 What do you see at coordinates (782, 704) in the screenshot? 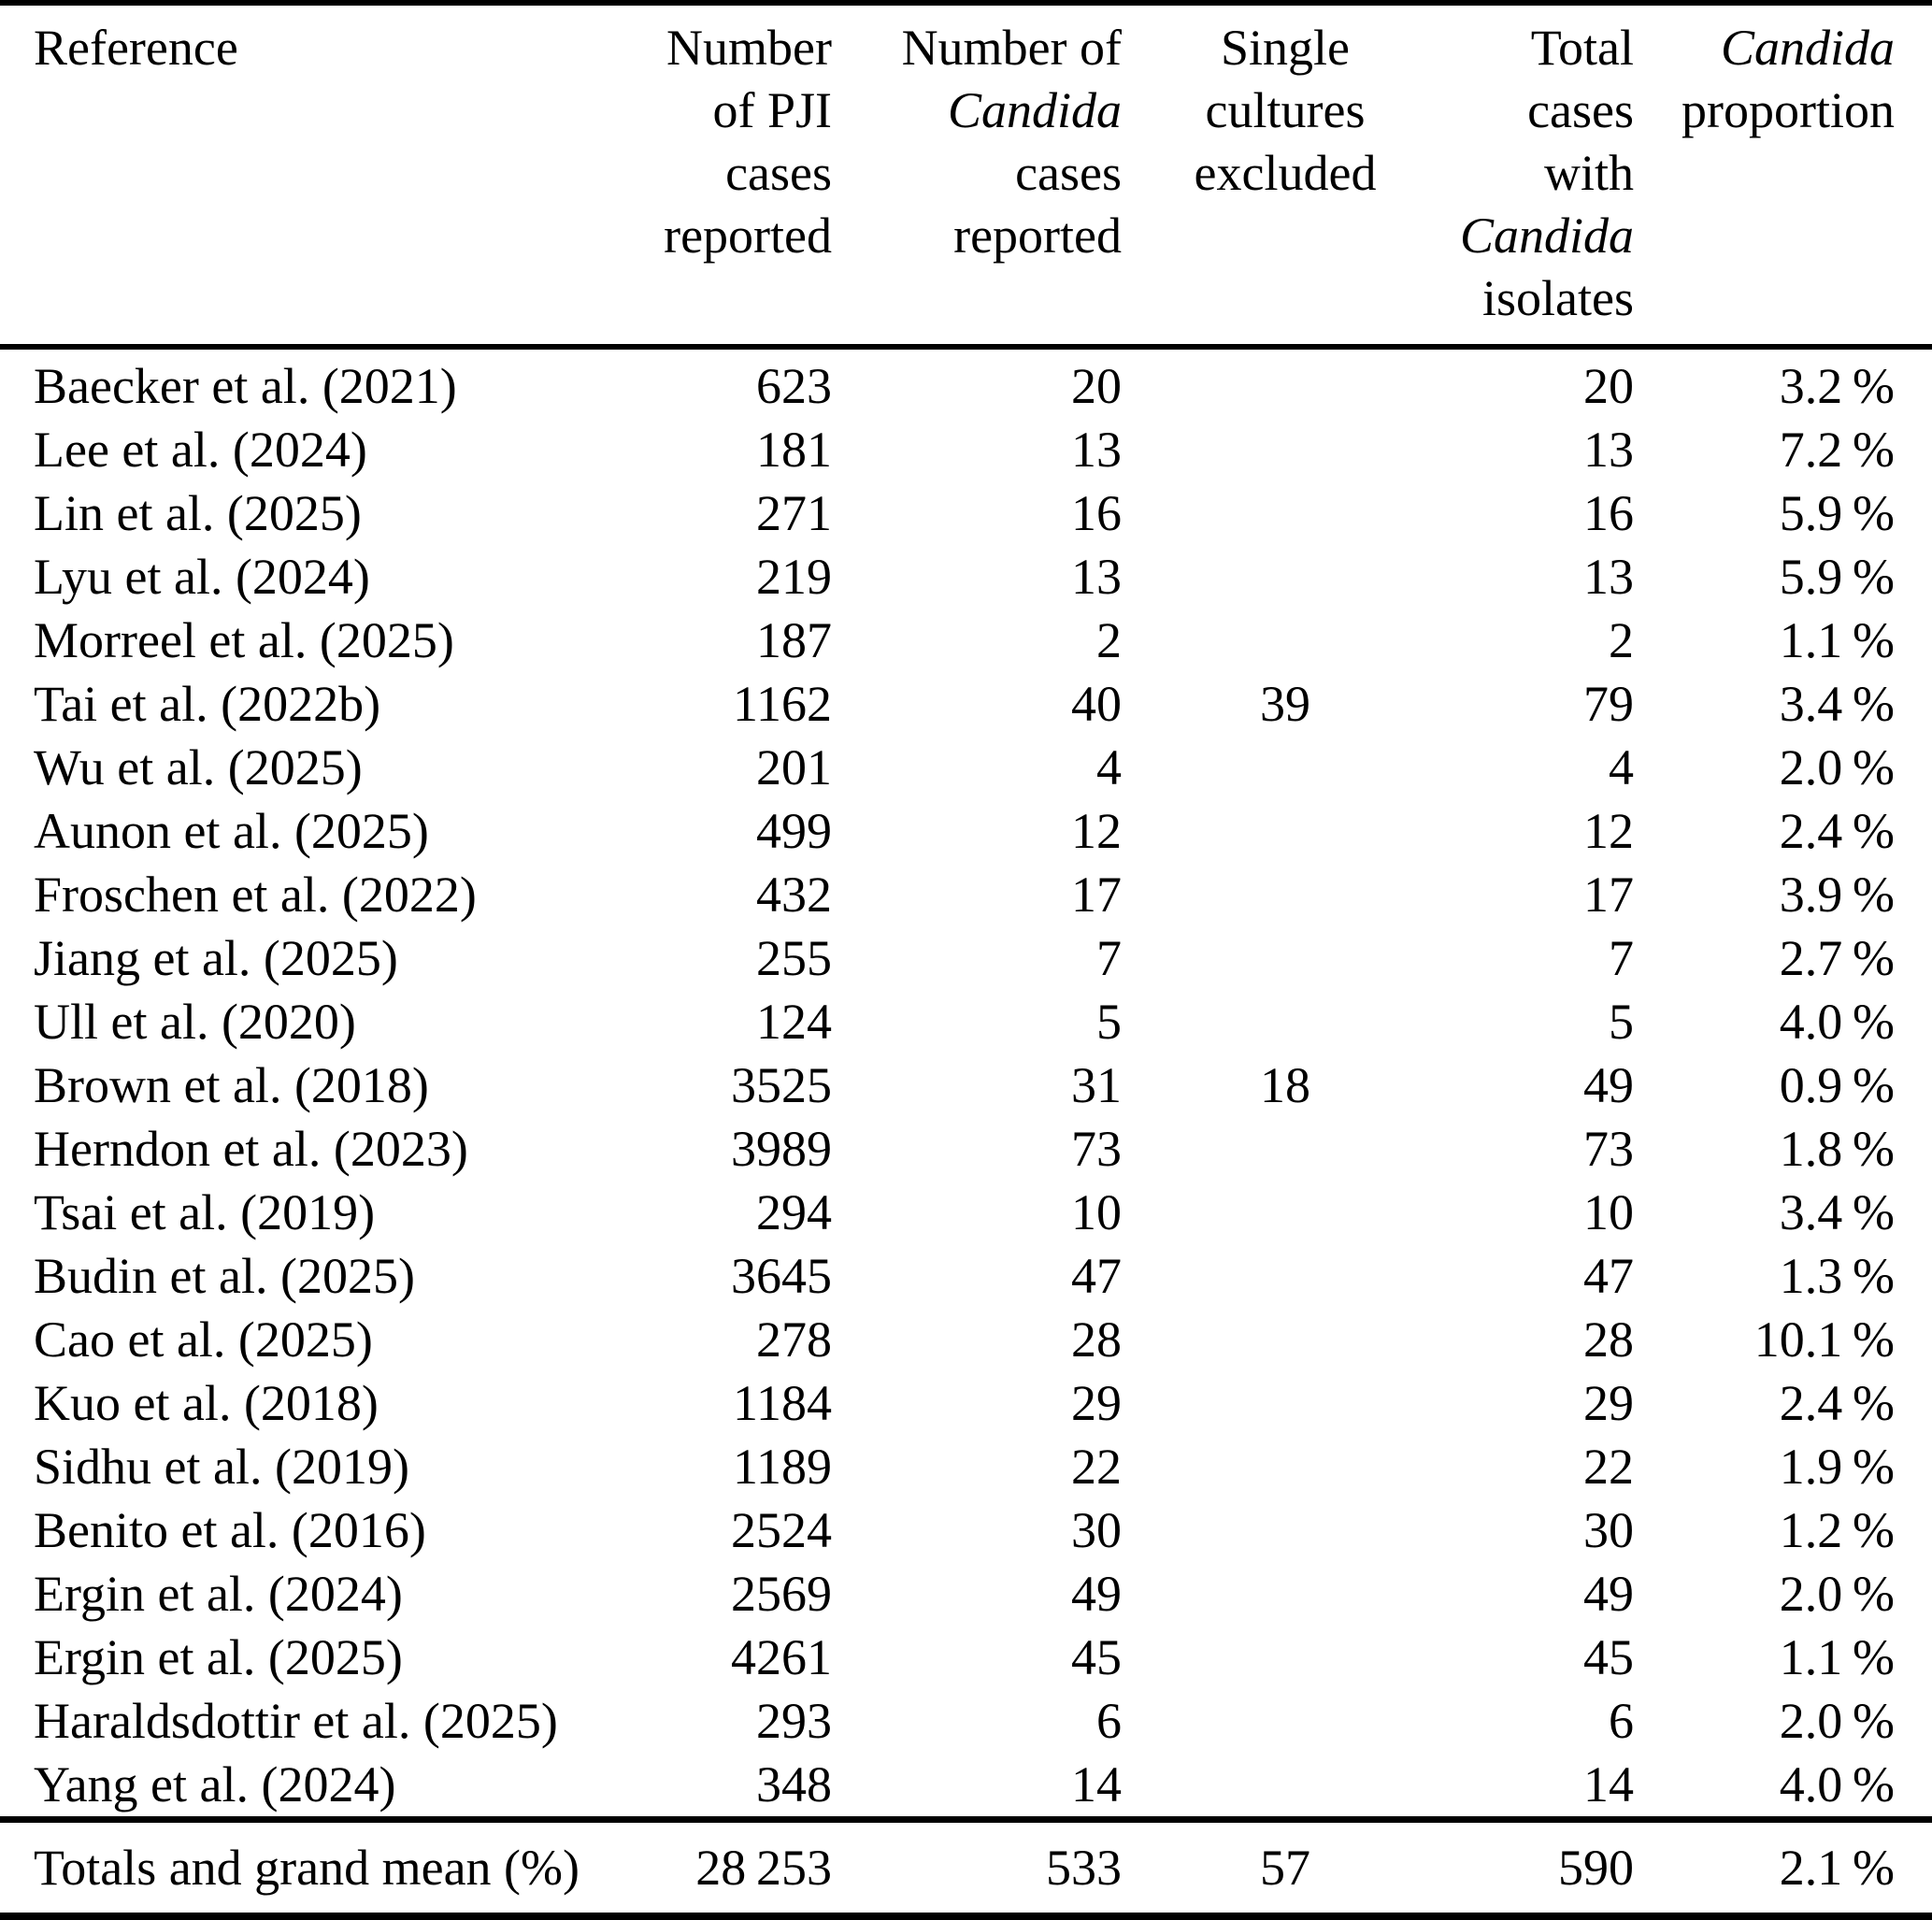
I see `cell-pji-cases: 1162` at bounding box center [782, 704].